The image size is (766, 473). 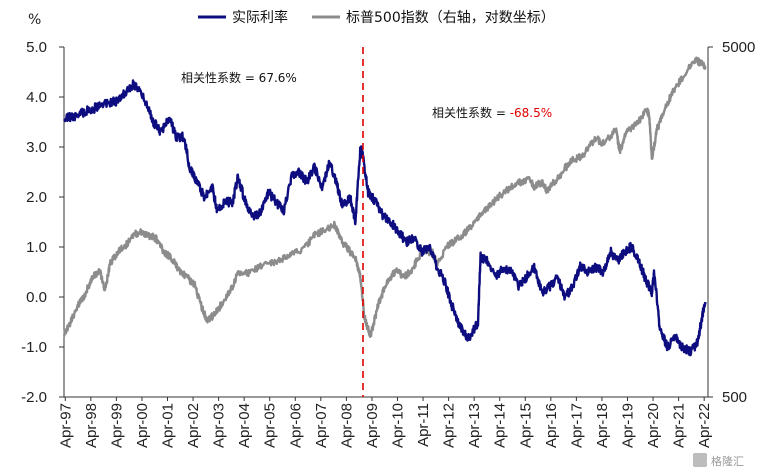 What do you see at coordinates (372, 425) in the screenshot?
I see `x-tick-label: Apr-09` at bounding box center [372, 425].